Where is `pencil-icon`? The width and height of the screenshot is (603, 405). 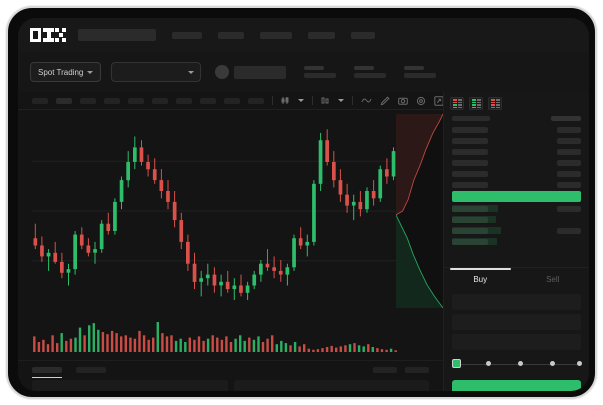
pencil-icon is located at coordinates (385, 100).